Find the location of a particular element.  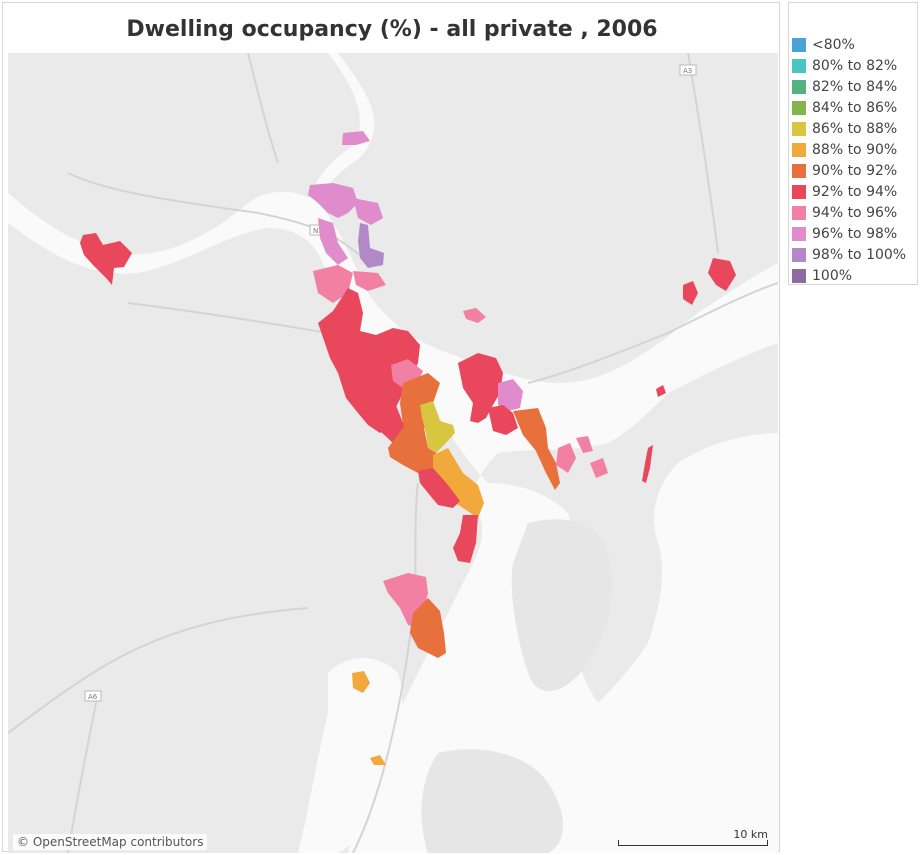

legend-label: 88% to 90% is located at coordinates (855, 149).